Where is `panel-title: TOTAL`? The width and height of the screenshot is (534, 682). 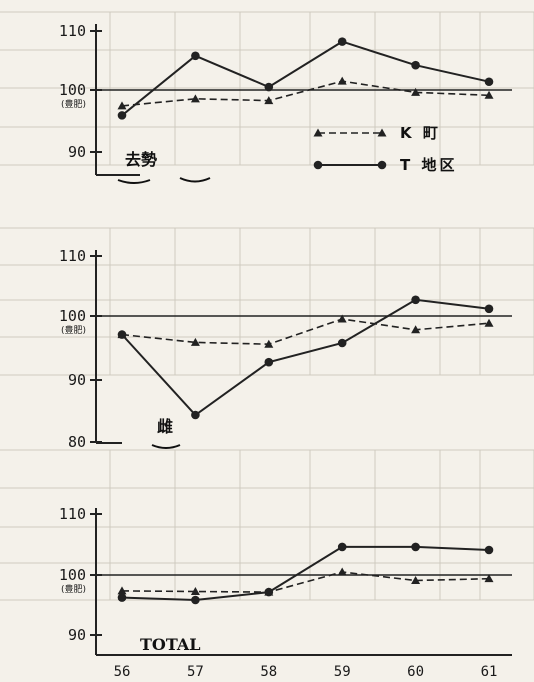 panel-title: TOTAL is located at coordinates (170, 644).